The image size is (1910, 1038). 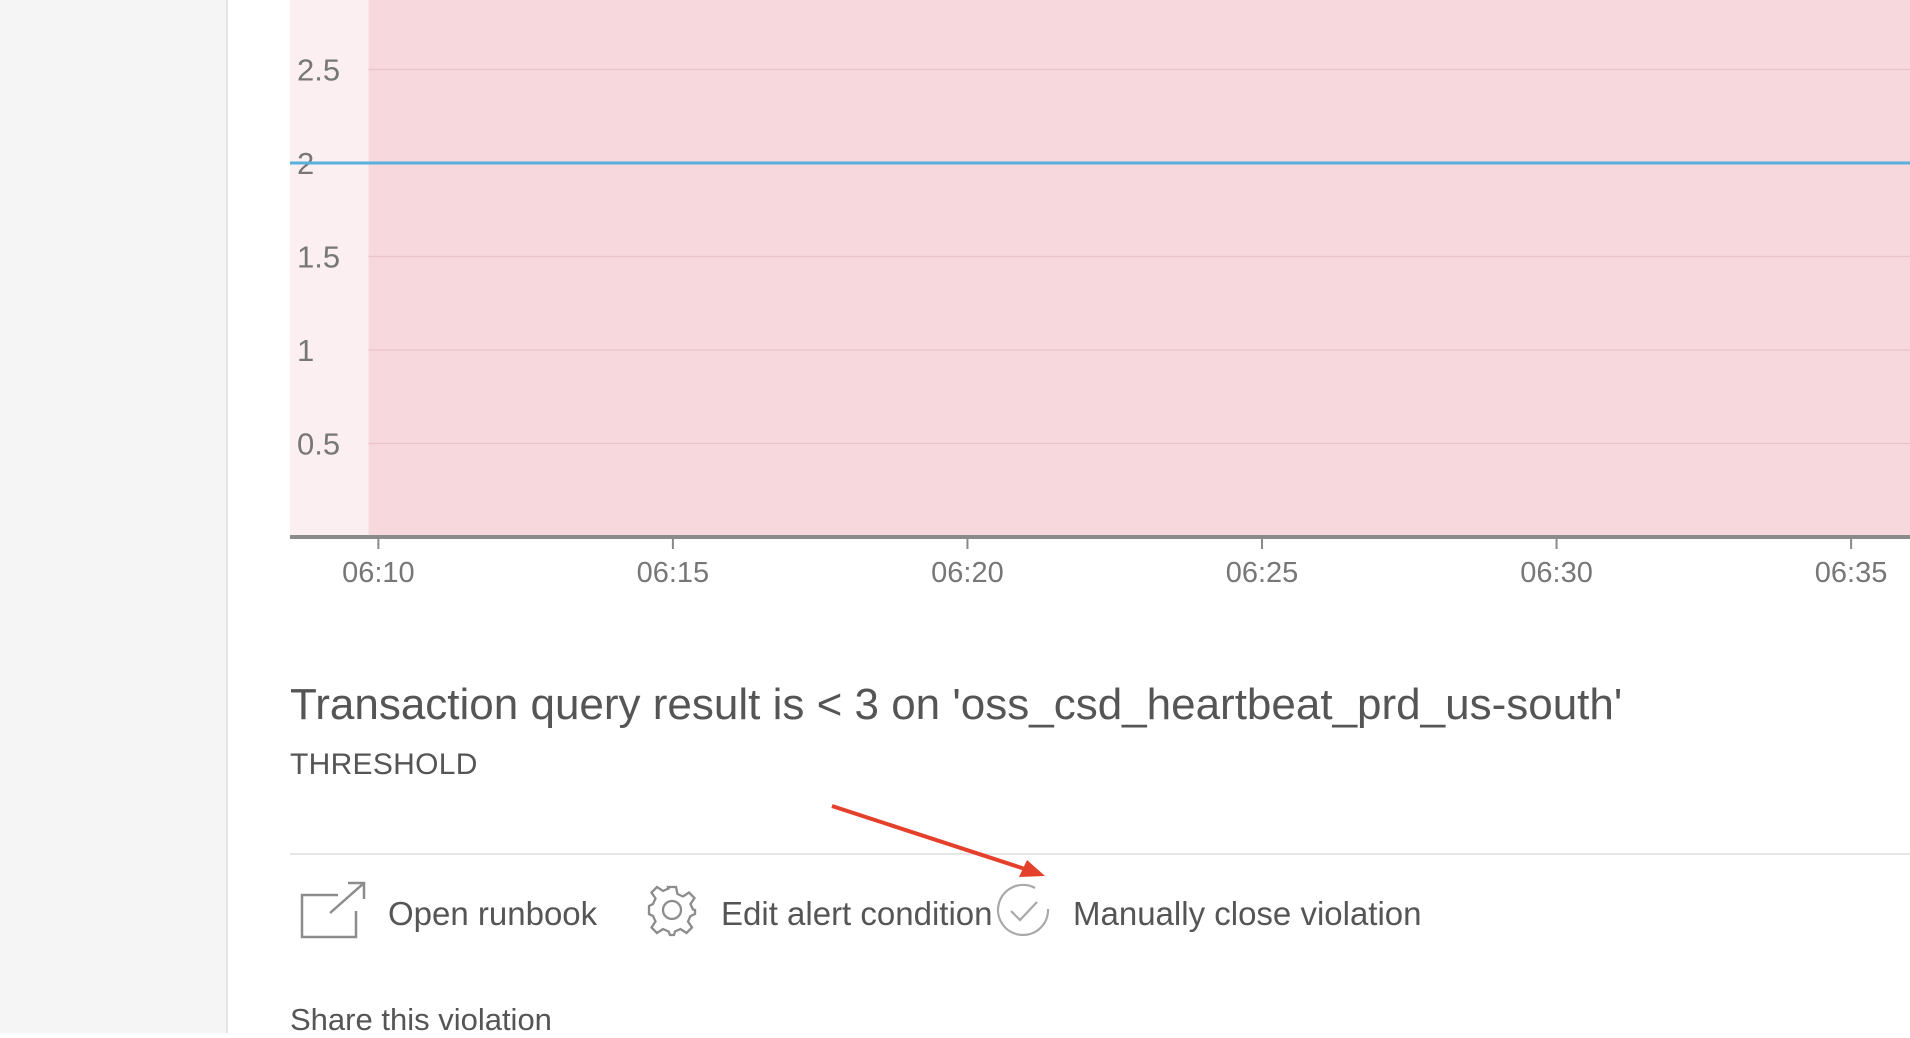 What do you see at coordinates (318, 70) in the screenshot?
I see `y-tick-label: 2.5` at bounding box center [318, 70].